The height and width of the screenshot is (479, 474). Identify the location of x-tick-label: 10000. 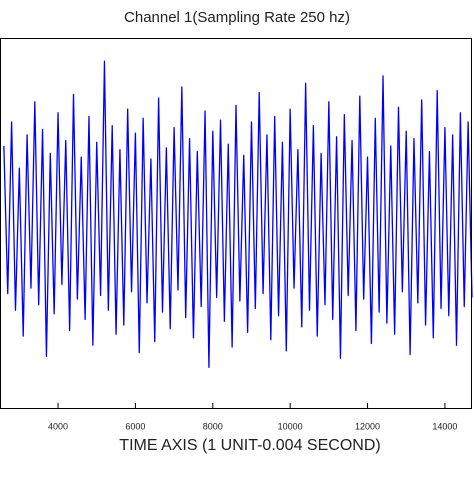
(290, 426).